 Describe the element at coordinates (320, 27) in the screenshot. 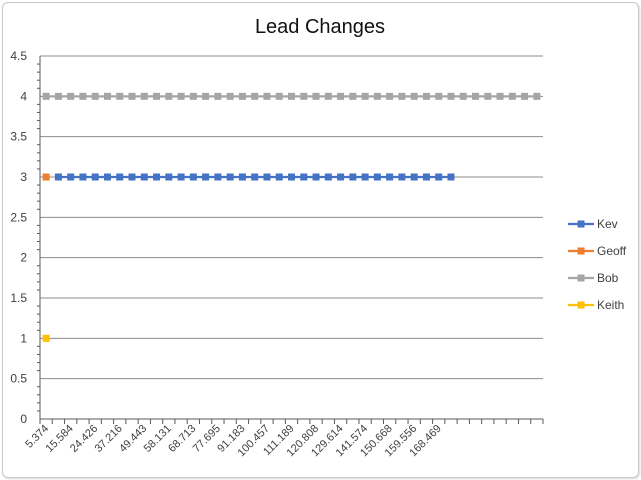

I see `chart-title: Lead Changes` at that location.